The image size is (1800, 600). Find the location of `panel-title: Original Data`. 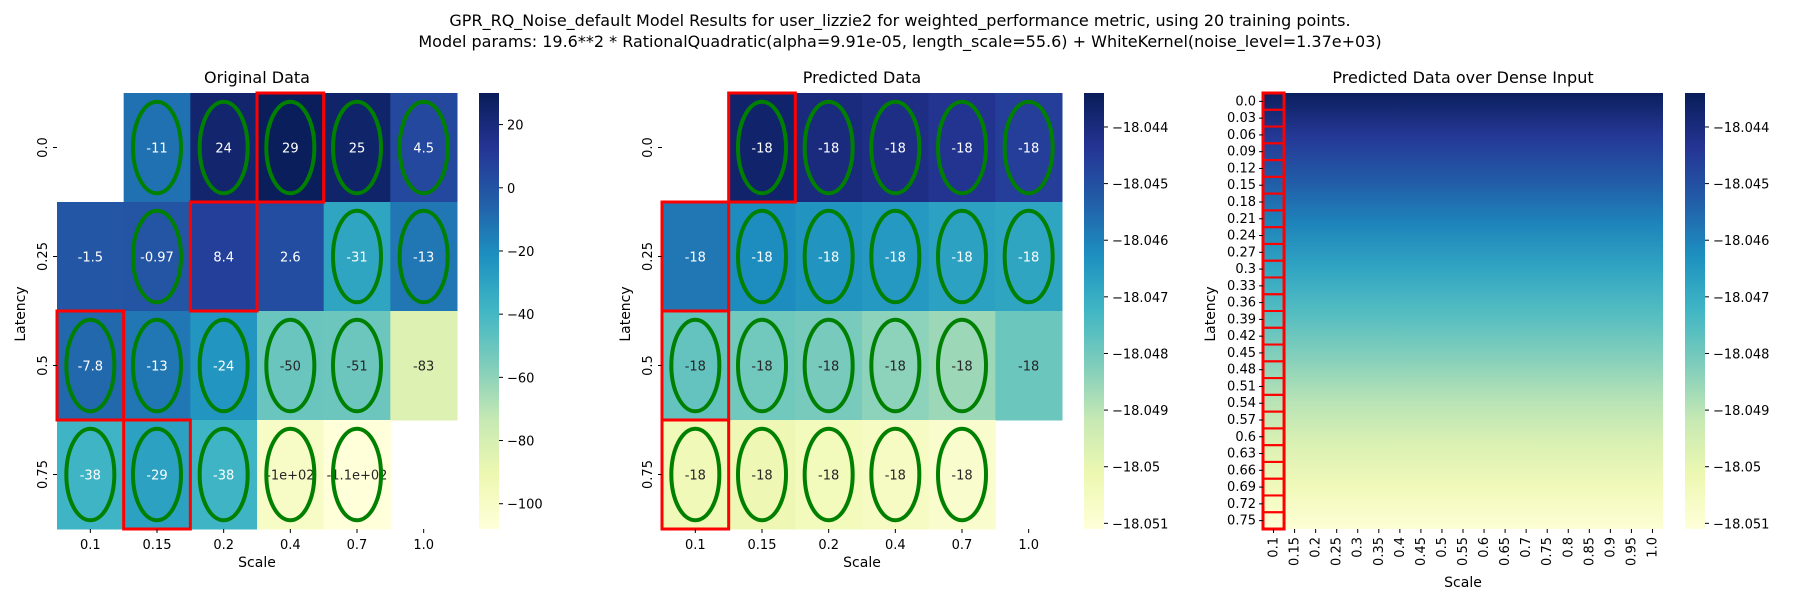

panel-title: Original Data is located at coordinates (257, 77).